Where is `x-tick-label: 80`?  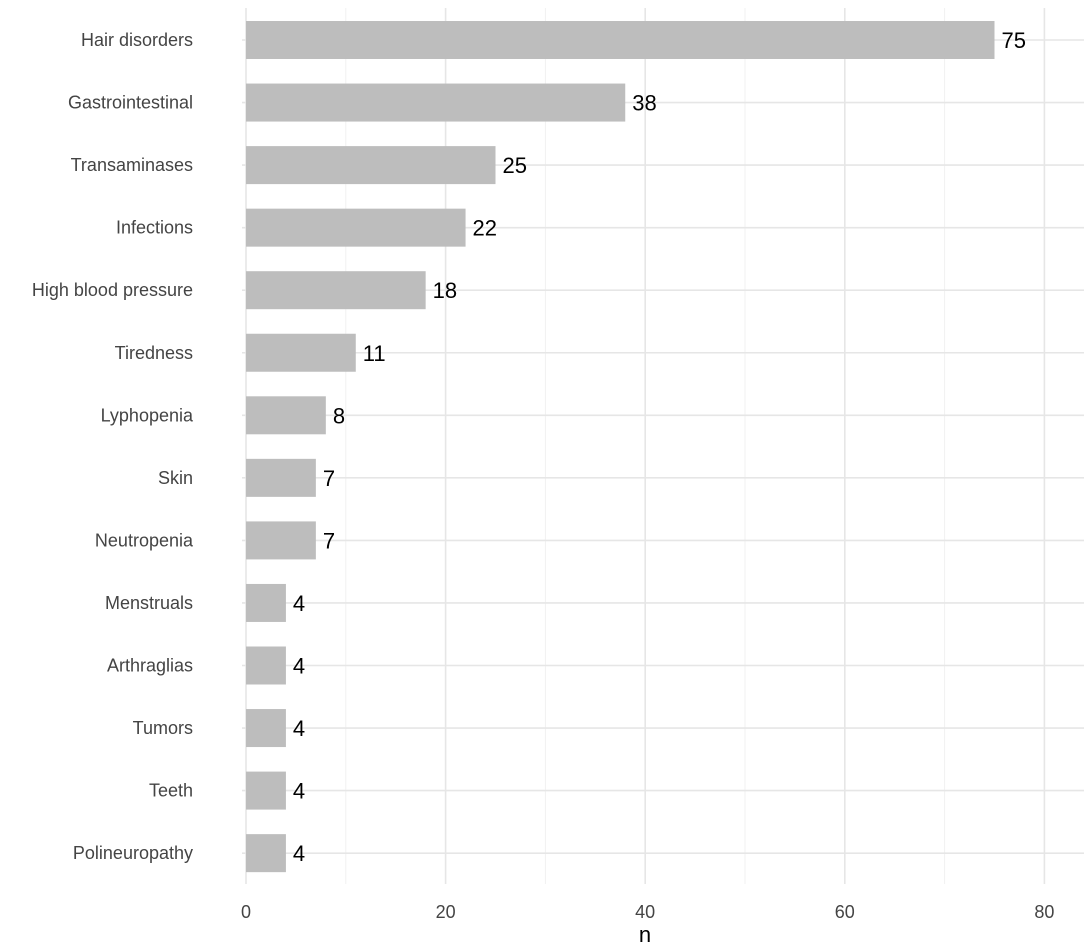 x-tick-label: 80 is located at coordinates (1044, 912).